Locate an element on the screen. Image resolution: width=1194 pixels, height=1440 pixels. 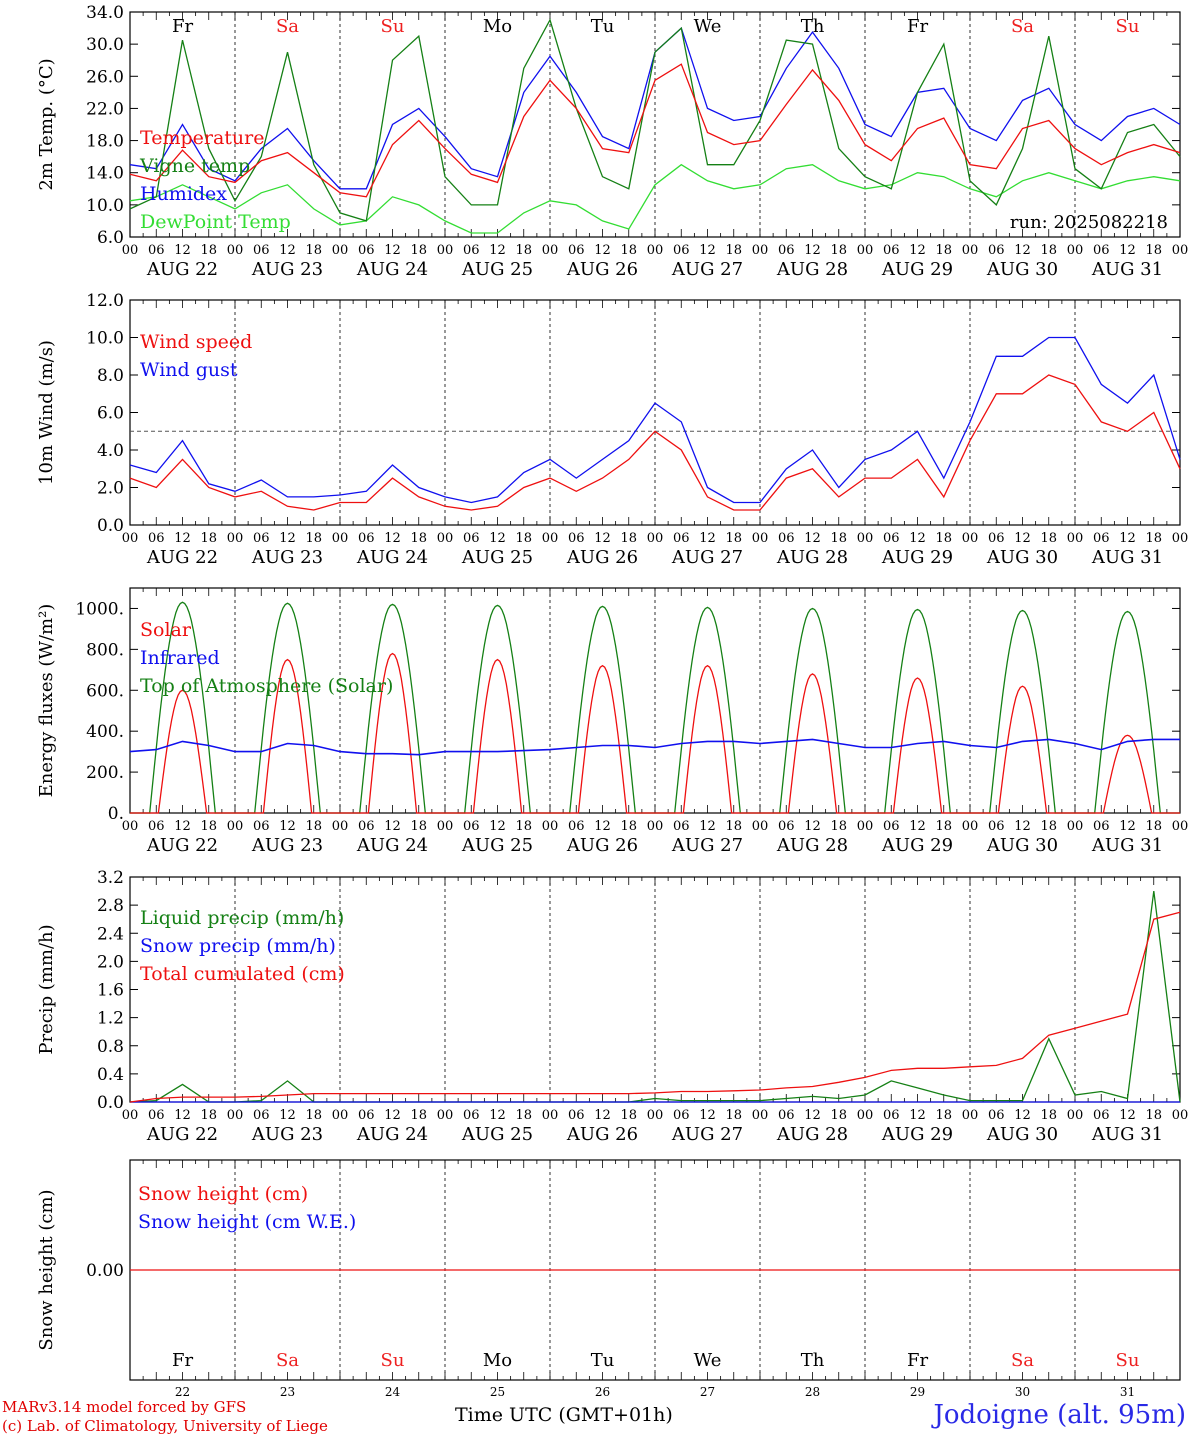
x-axis-label: Time UTC (GMT+01h) is located at coordinates (564, 1415).